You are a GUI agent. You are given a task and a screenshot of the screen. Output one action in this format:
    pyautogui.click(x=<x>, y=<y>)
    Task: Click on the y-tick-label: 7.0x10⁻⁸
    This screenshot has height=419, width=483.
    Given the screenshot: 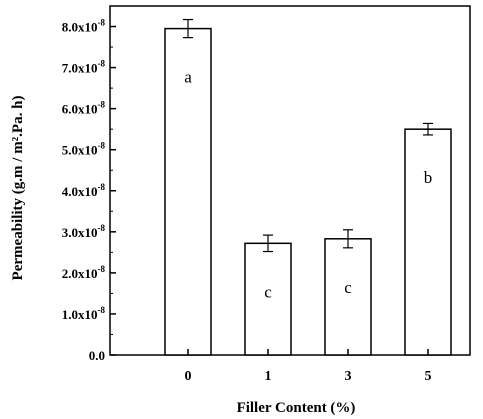 What is the action you would take?
    pyautogui.click(x=84, y=67)
    